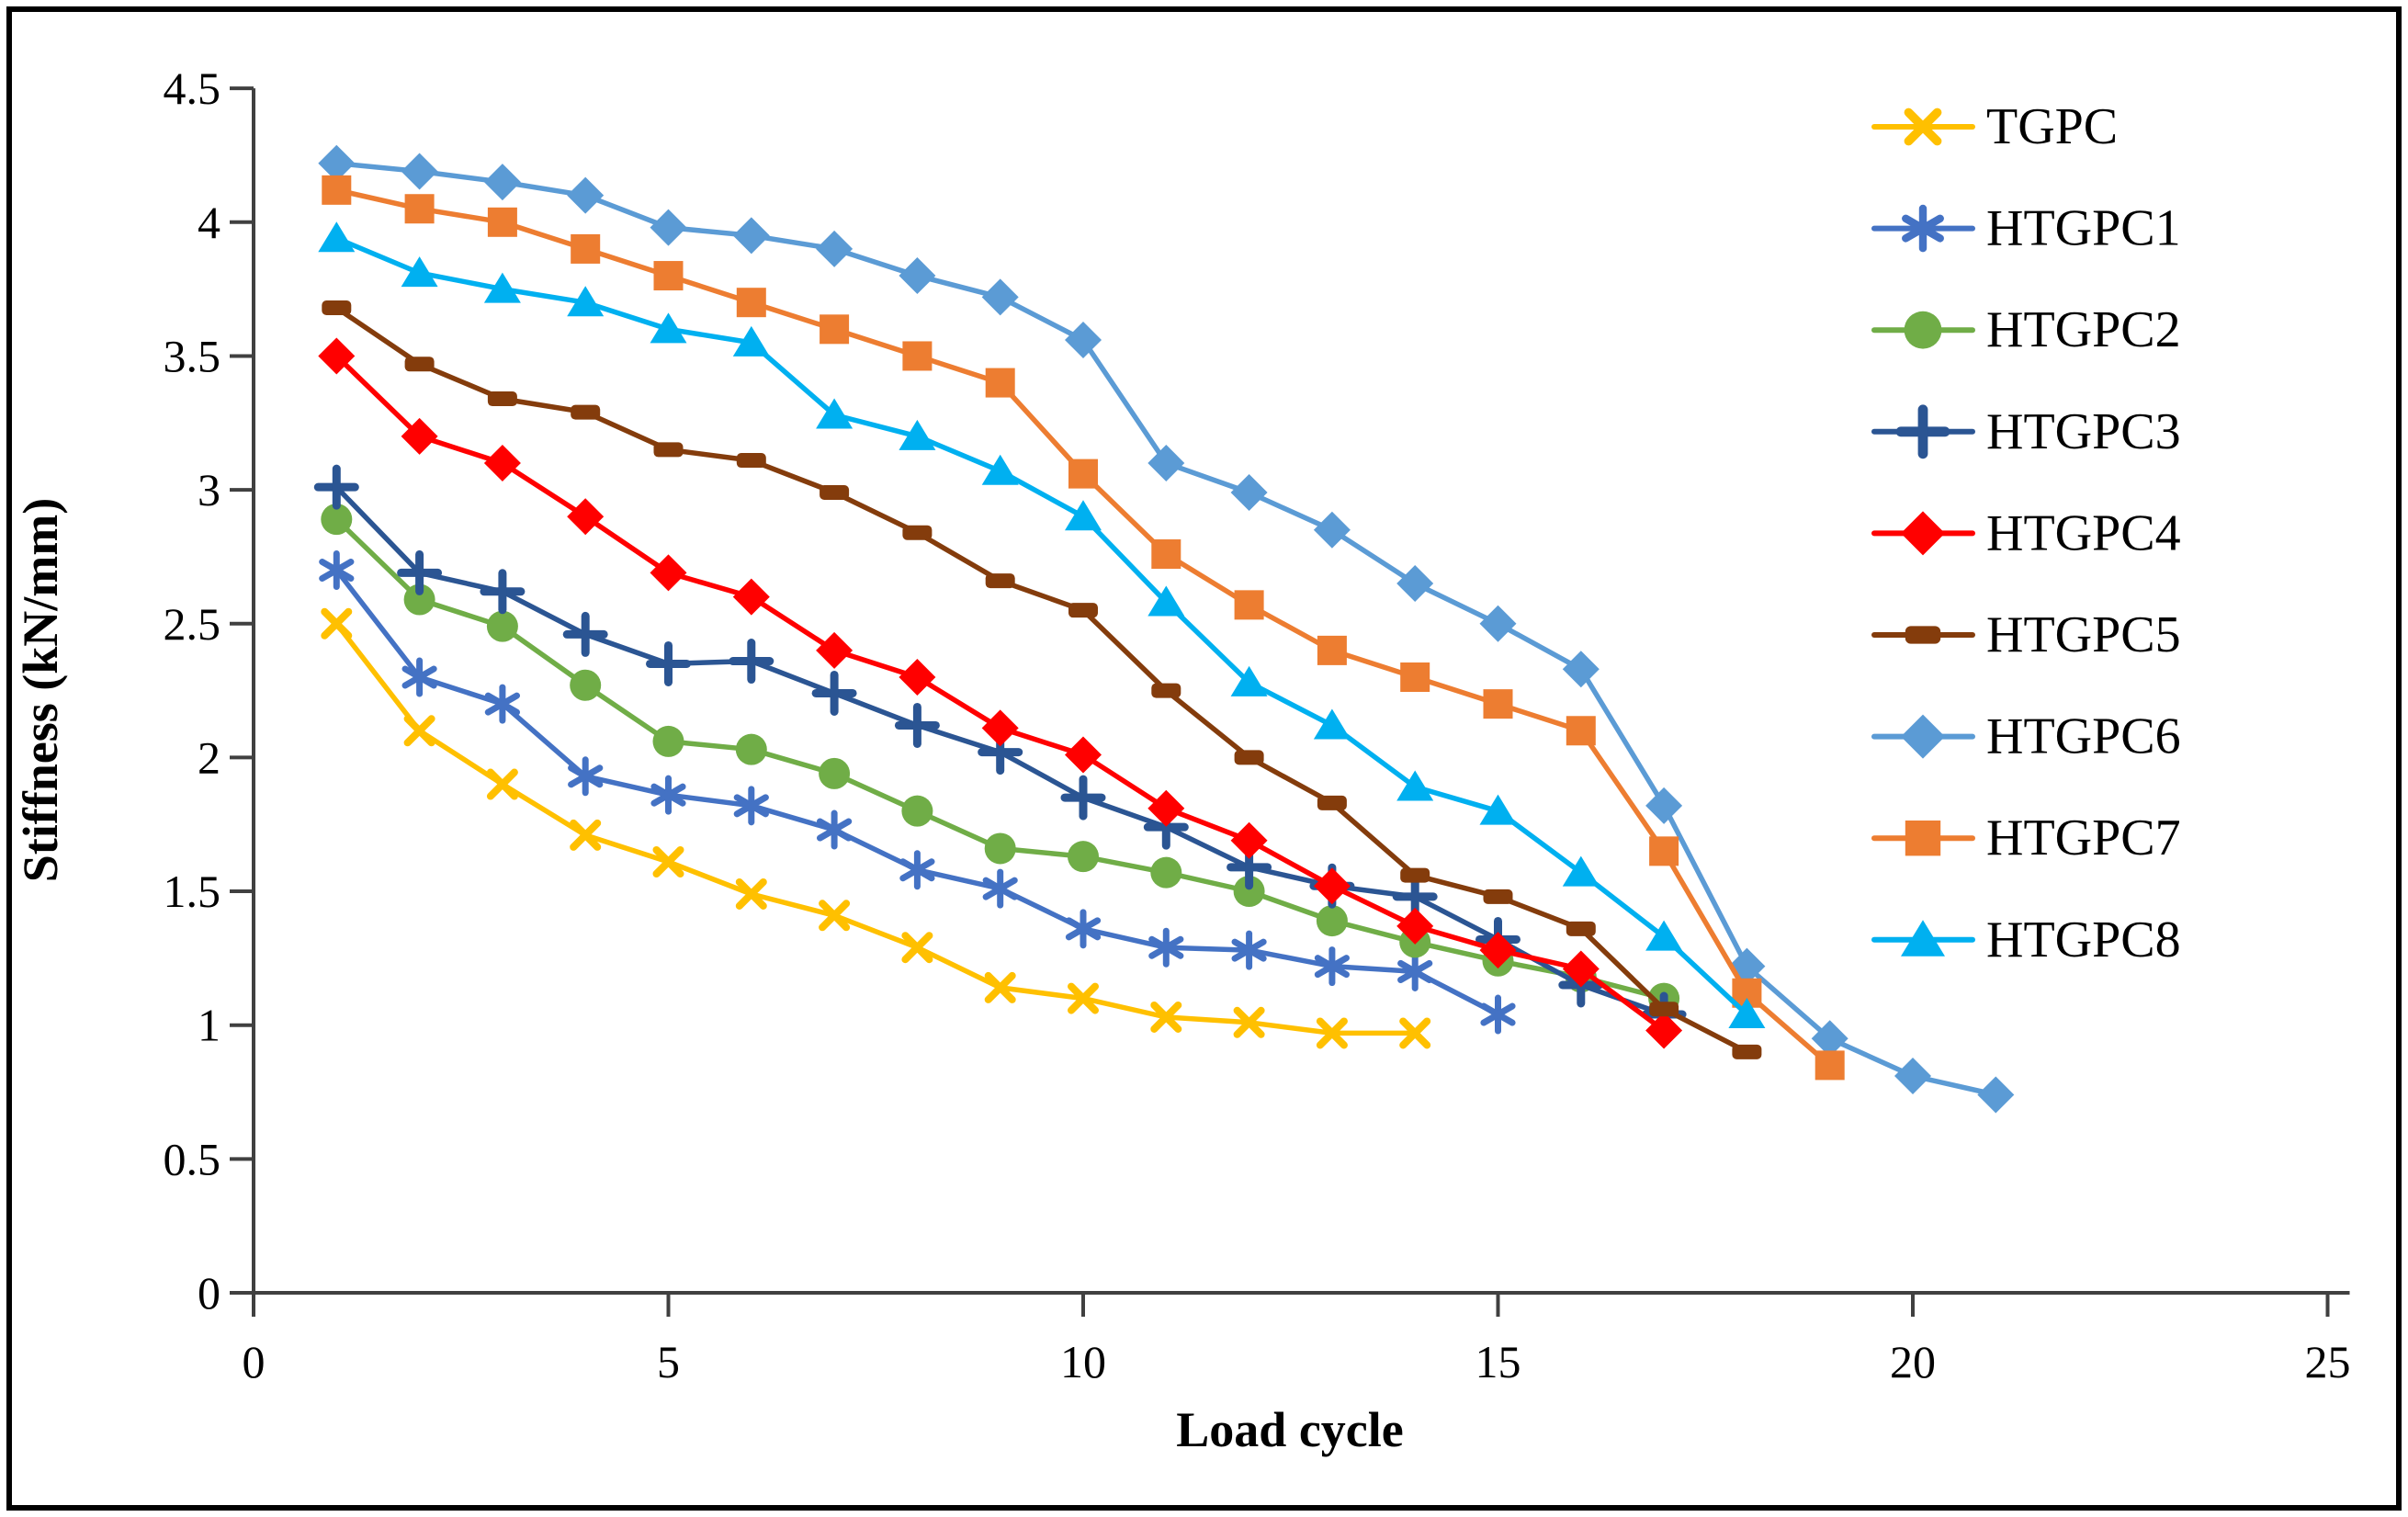 The image size is (2408, 1517). I want to click on legend-swatch-HTGPC1, so click(1923, 228).